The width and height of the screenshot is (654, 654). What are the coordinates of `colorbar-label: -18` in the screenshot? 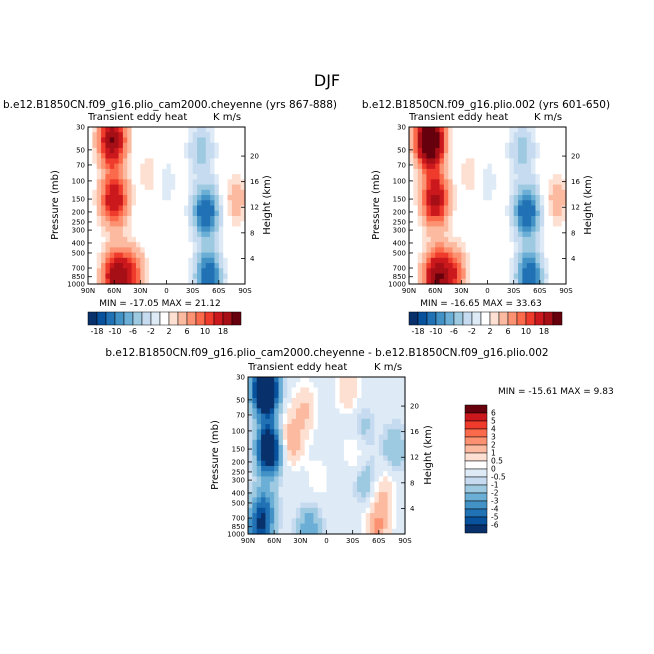 It's located at (417, 331).